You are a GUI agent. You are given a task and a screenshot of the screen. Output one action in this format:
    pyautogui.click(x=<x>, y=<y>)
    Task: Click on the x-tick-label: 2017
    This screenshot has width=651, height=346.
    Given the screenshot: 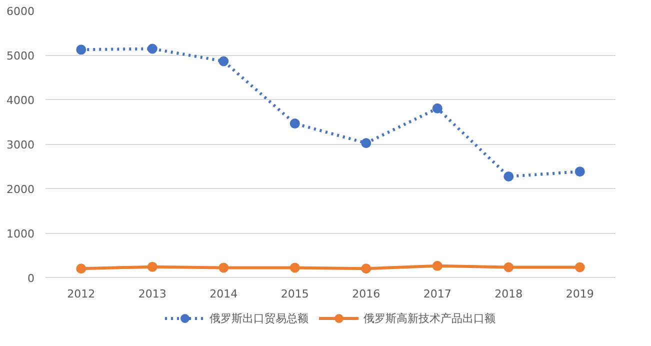 What is the action you would take?
    pyautogui.click(x=437, y=294)
    